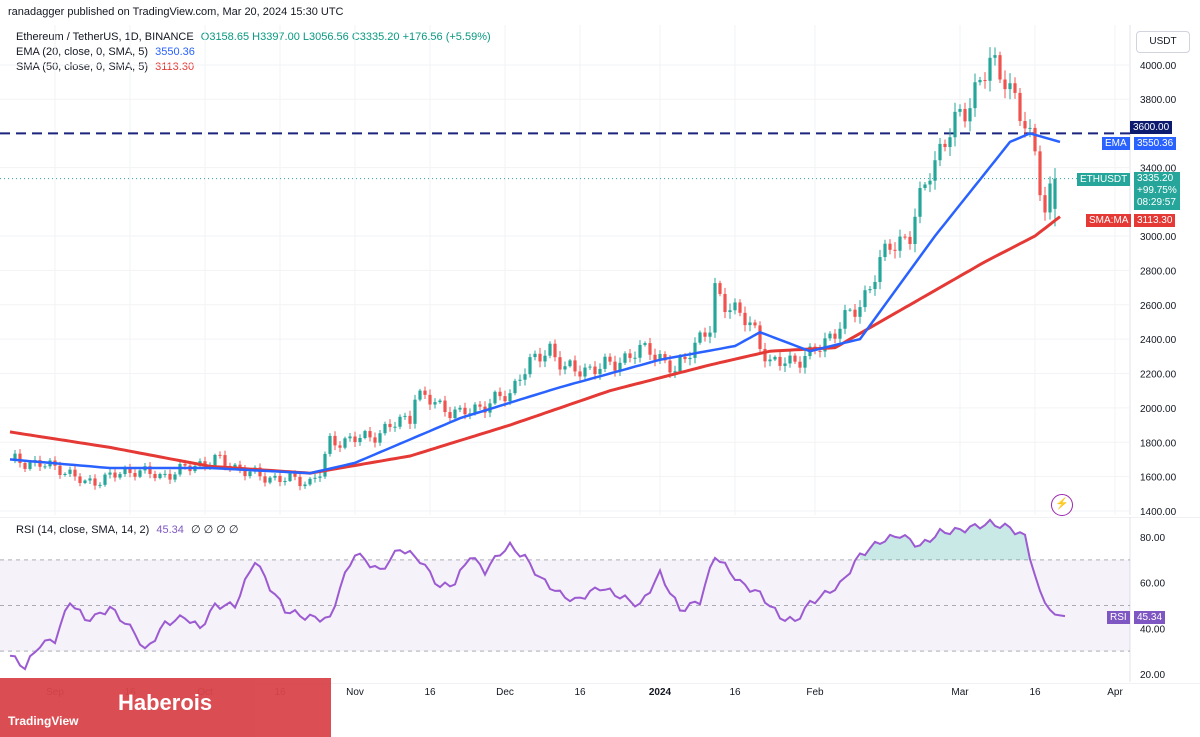 The image size is (1200, 737). I want to click on price-tick-label: 3800.00, so click(1158, 100).